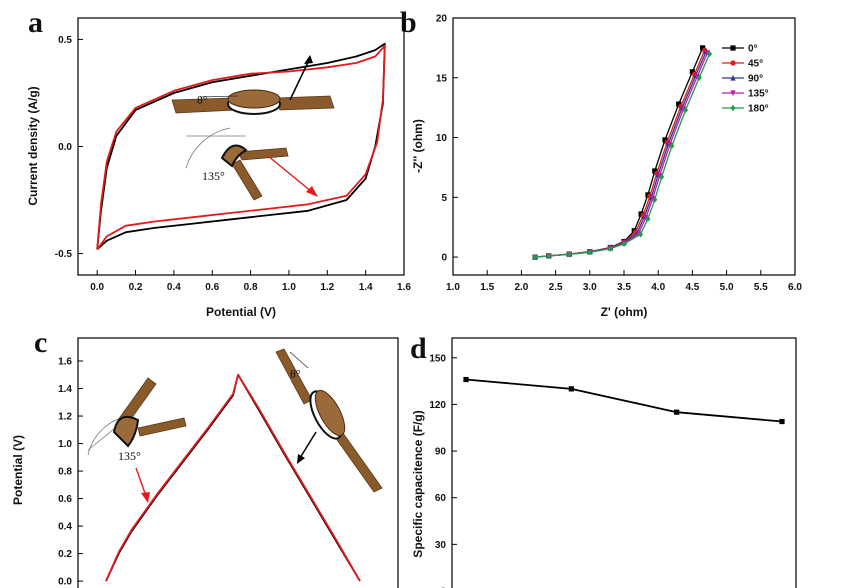  Describe the element at coordinates (65, 582) in the screenshot. I see `panel-c-y-tick-label: 0.0` at that location.